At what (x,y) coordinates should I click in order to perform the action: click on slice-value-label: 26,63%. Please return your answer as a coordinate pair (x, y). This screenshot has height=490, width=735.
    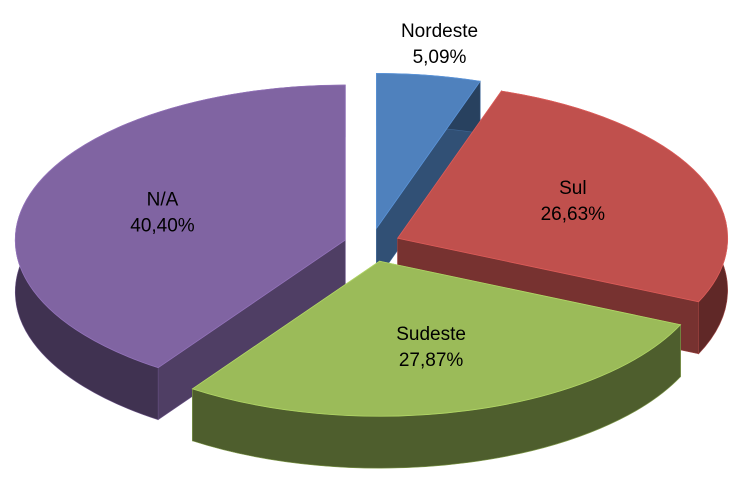
    Looking at the image, I should click on (573, 214).